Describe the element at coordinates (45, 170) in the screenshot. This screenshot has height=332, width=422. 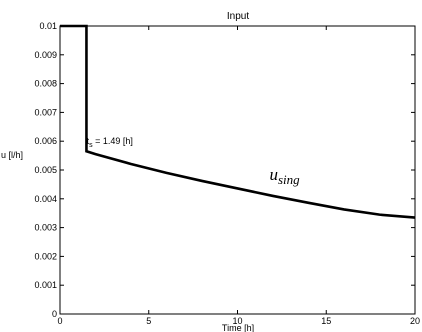
I see `y-tick-label: 0.005` at that location.